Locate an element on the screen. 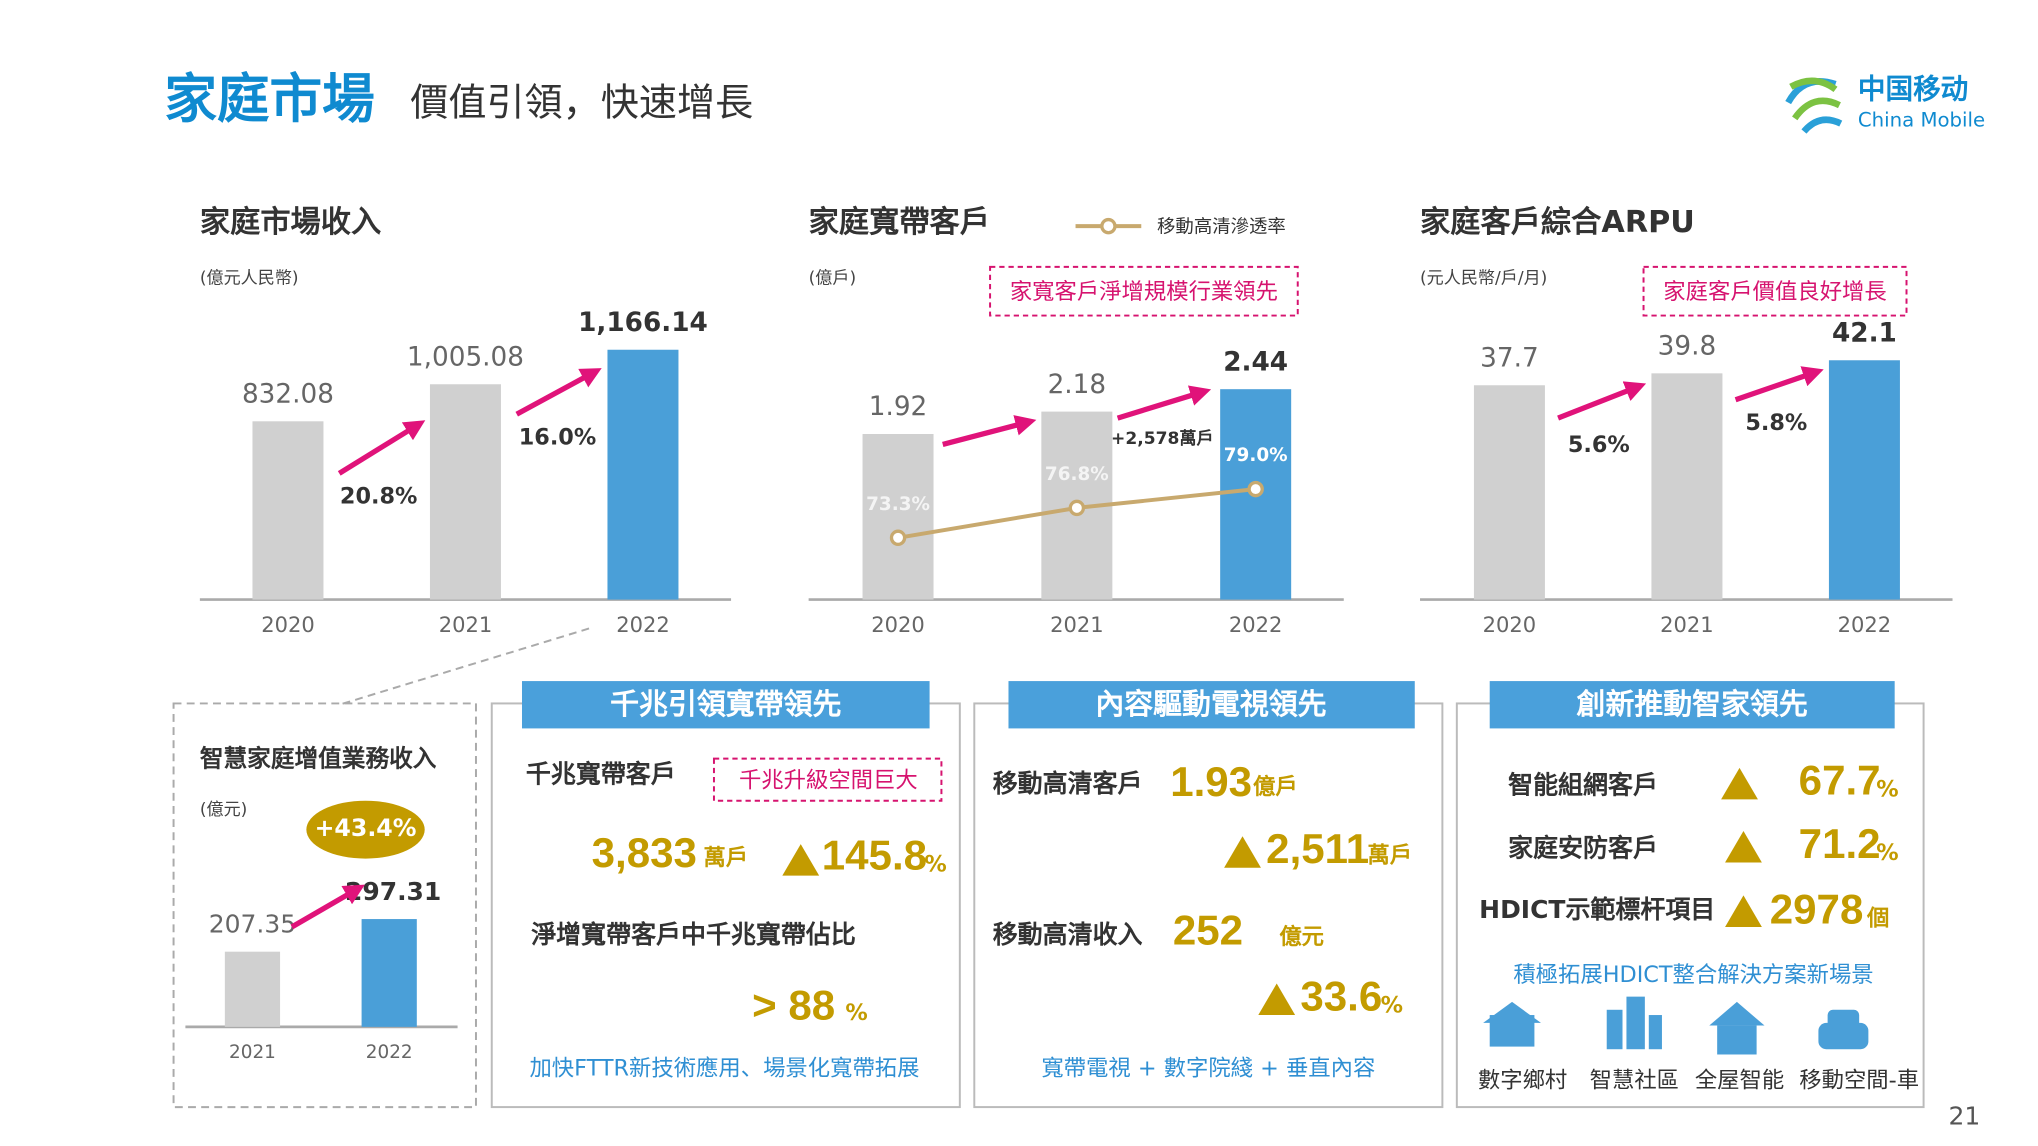 The image size is (2038, 1146). unit-label: (億元) is located at coordinates (223, 810).